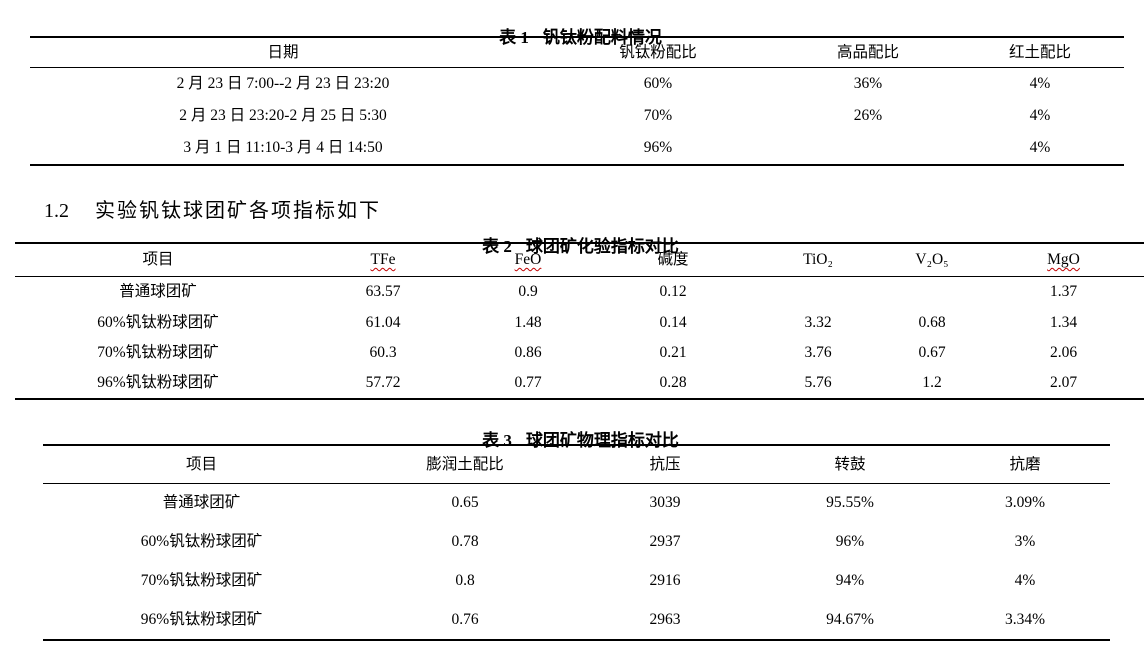  I want to click on column-header-v2o5: V₂O₅, so click(932, 260).